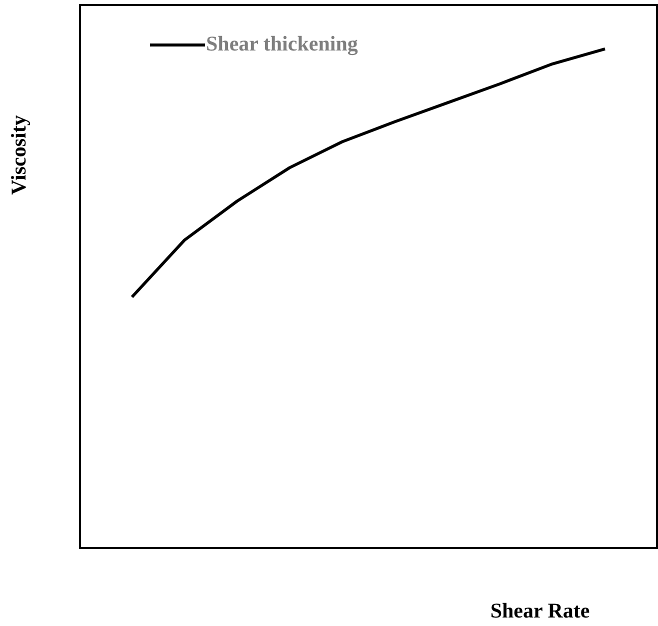 The width and height of the screenshot is (658, 626). What do you see at coordinates (282, 43) in the screenshot?
I see `legend-label: Shear thickening` at bounding box center [282, 43].